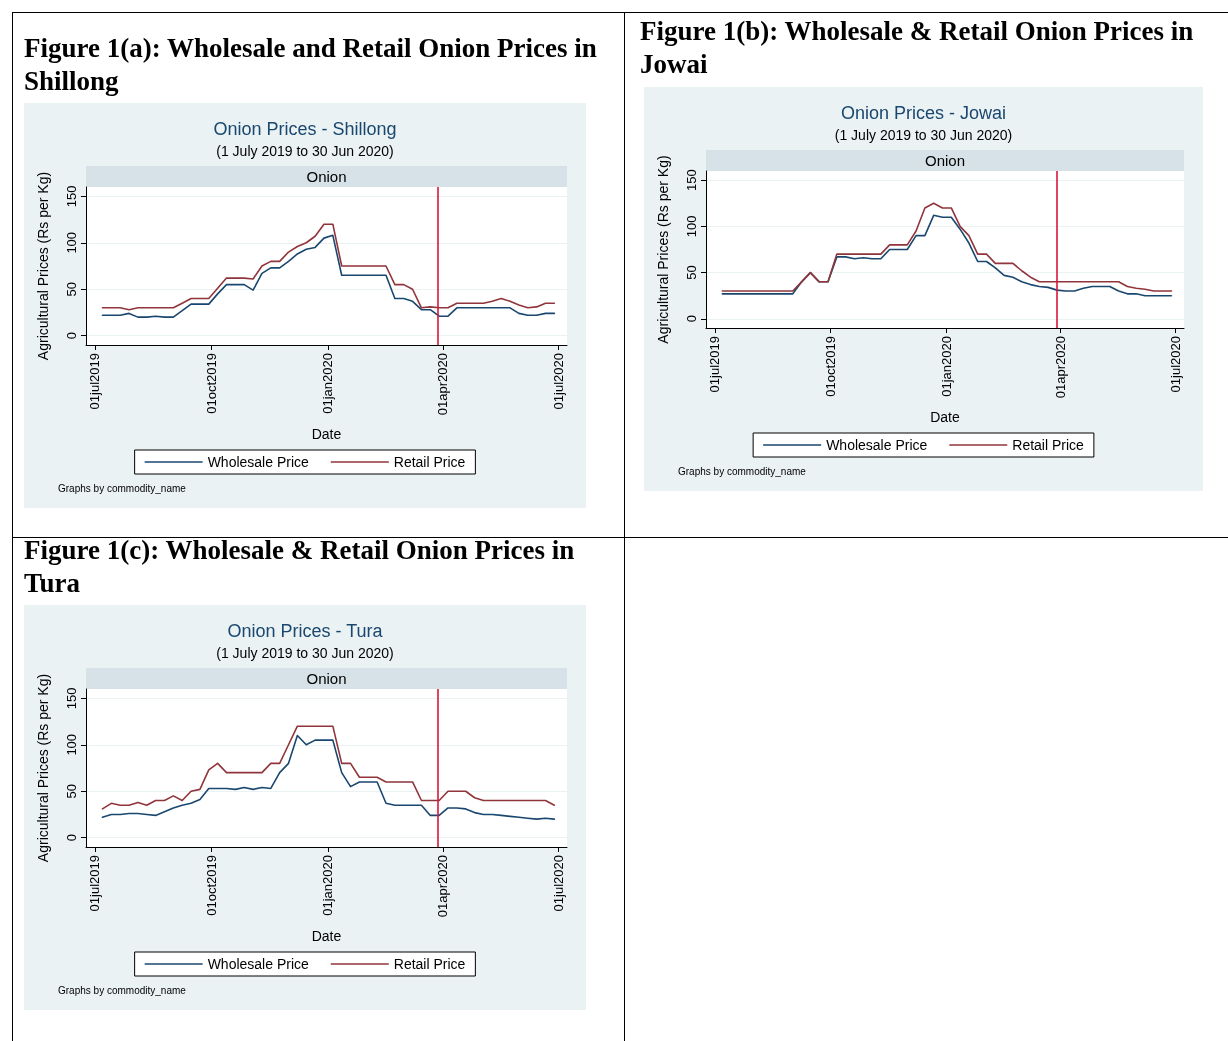 This screenshot has width=1228, height=1041. I want to click on caption: Figure 1(c): Wholesale & Retail Onion Prices in Tura, so click(300, 567).